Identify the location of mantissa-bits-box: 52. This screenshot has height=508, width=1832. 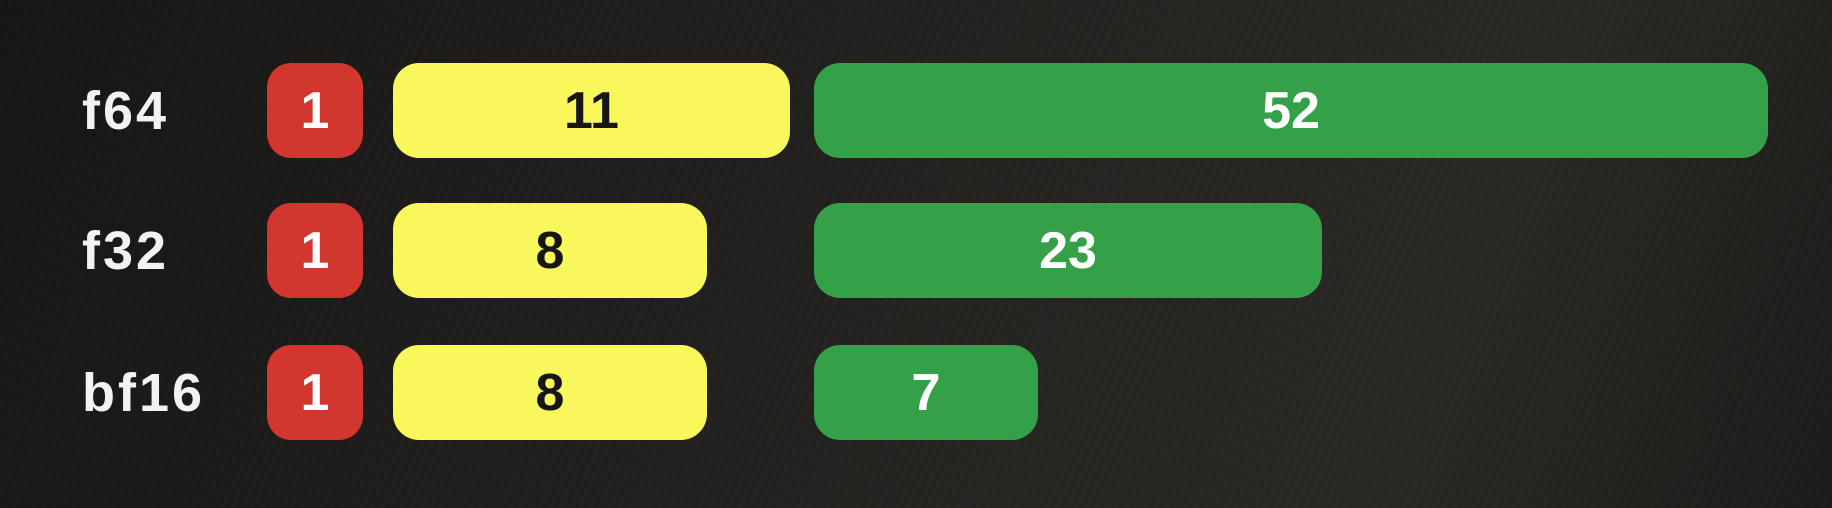
(1291, 110).